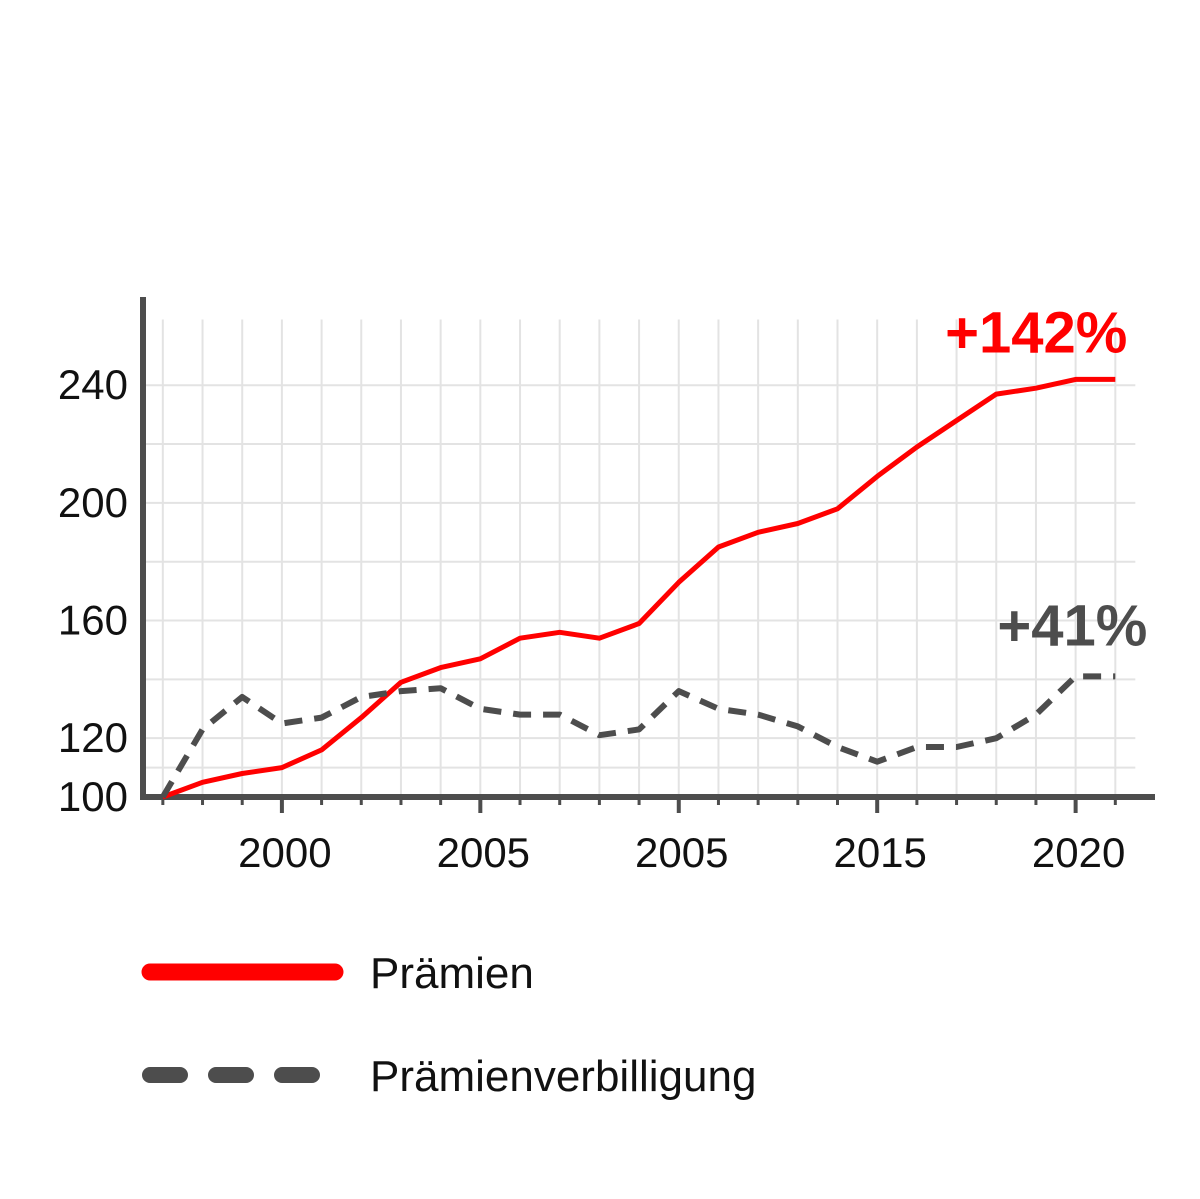 The width and height of the screenshot is (1200, 1199). What do you see at coordinates (448, 1025) in the screenshot?
I see `chart-legend: Prämien Prämienverbilligung` at bounding box center [448, 1025].